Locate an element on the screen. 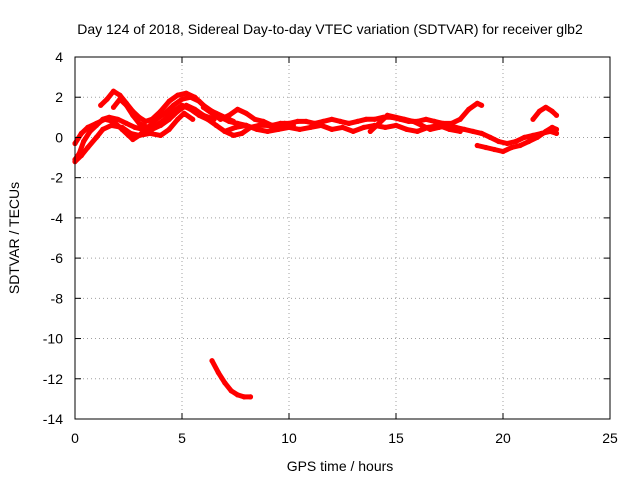 The width and height of the screenshot is (640, 480). y-tick-label: -4 is located at coordinates (57, 218).